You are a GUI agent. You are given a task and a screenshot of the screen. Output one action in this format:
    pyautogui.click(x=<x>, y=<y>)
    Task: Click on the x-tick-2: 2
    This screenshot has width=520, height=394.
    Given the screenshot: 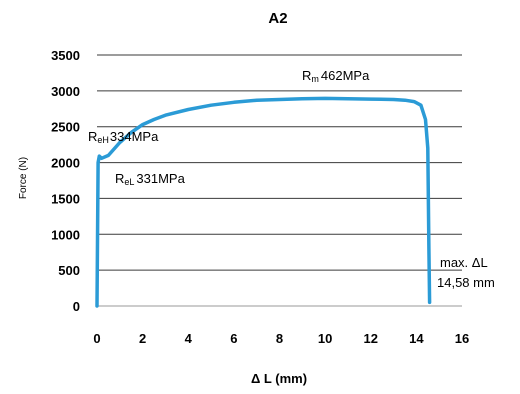 What is the action you would take?
    pyautogui.click(x=142, y=338)
    